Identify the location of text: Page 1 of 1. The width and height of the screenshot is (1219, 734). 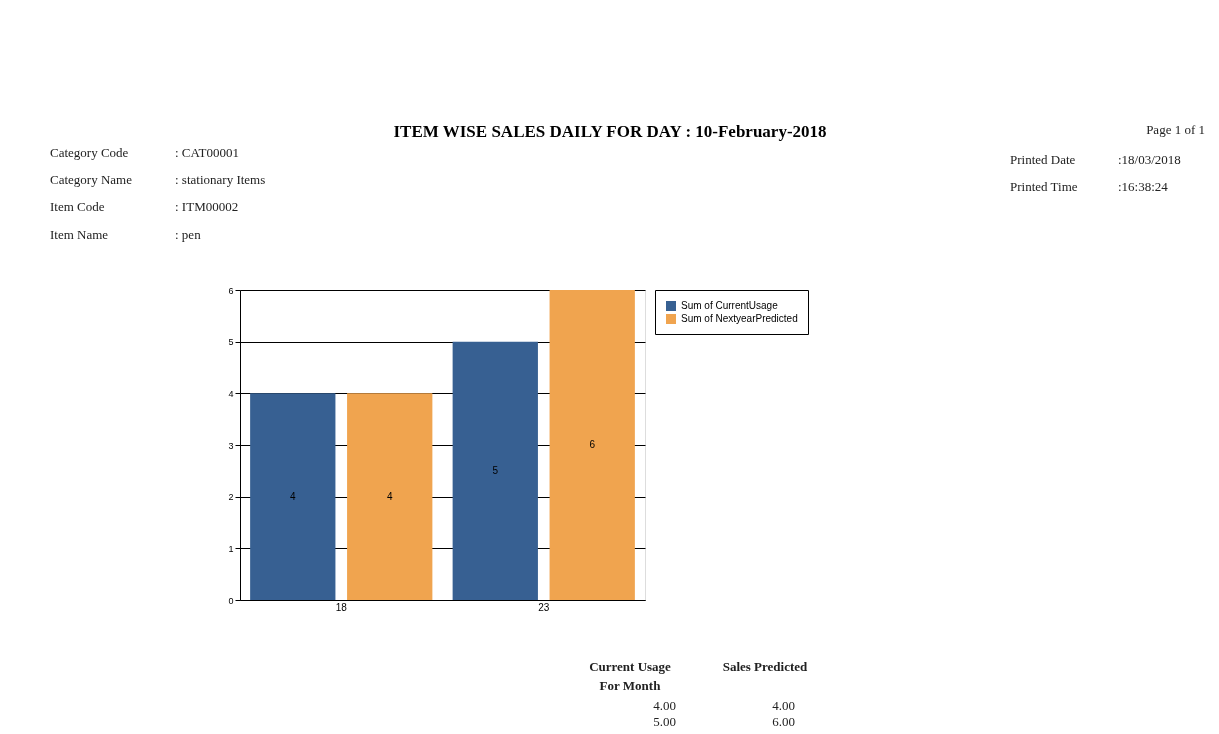
(1175, 129).